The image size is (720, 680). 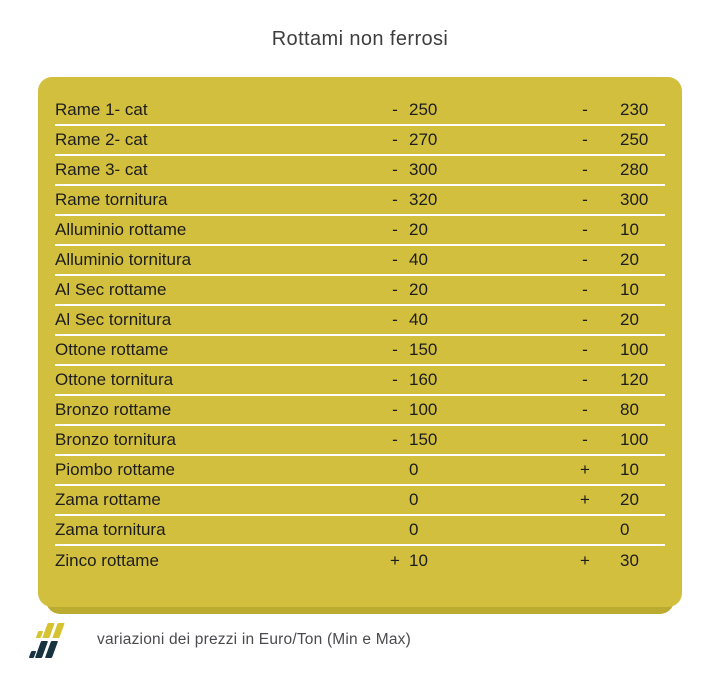 I want to click on max-value: 120, so click(x=634, y=379).